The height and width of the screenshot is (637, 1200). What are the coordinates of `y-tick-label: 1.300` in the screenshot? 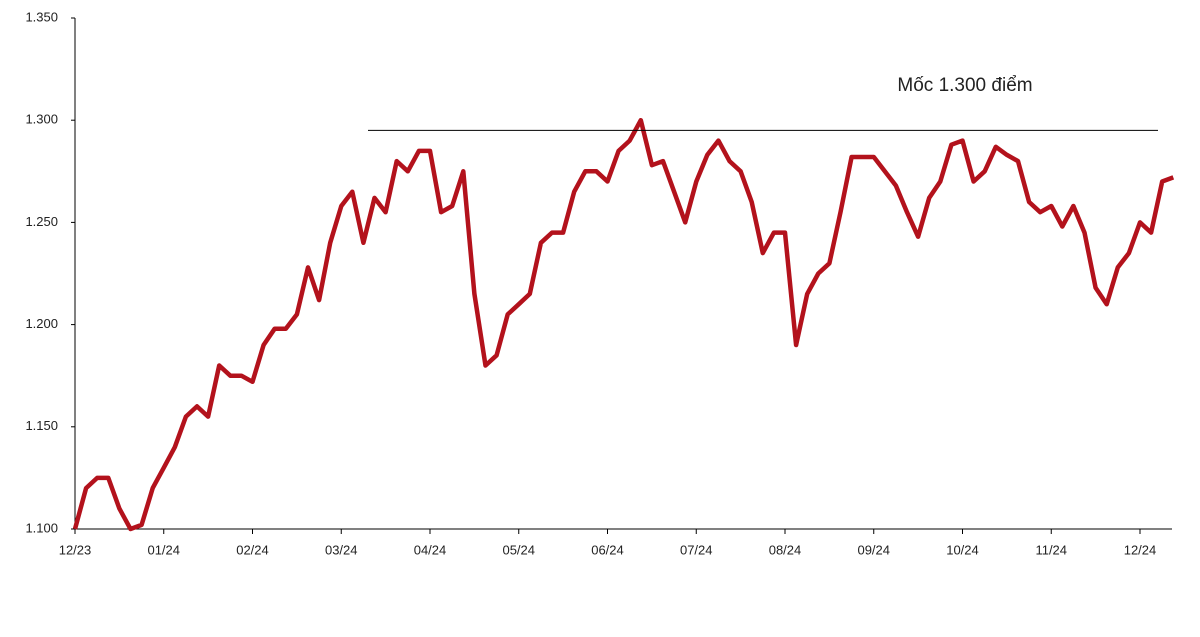 It's located at (41, 119).